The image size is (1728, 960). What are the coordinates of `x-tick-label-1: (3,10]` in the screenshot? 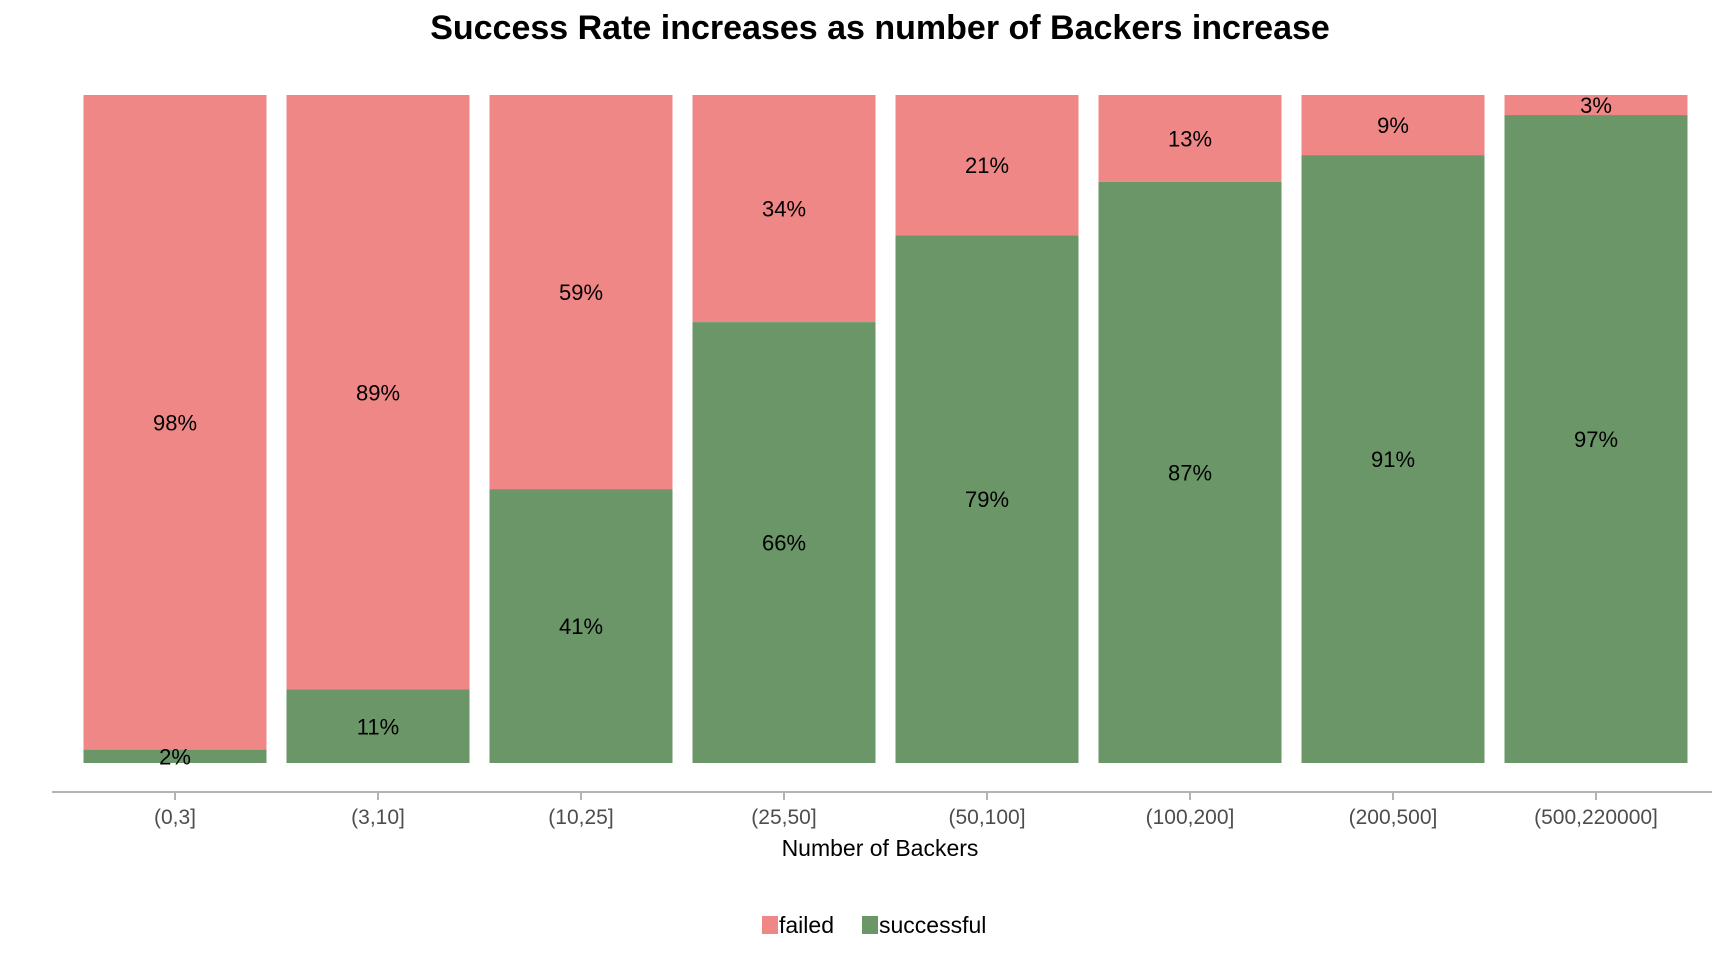 It's located at (378, 817).